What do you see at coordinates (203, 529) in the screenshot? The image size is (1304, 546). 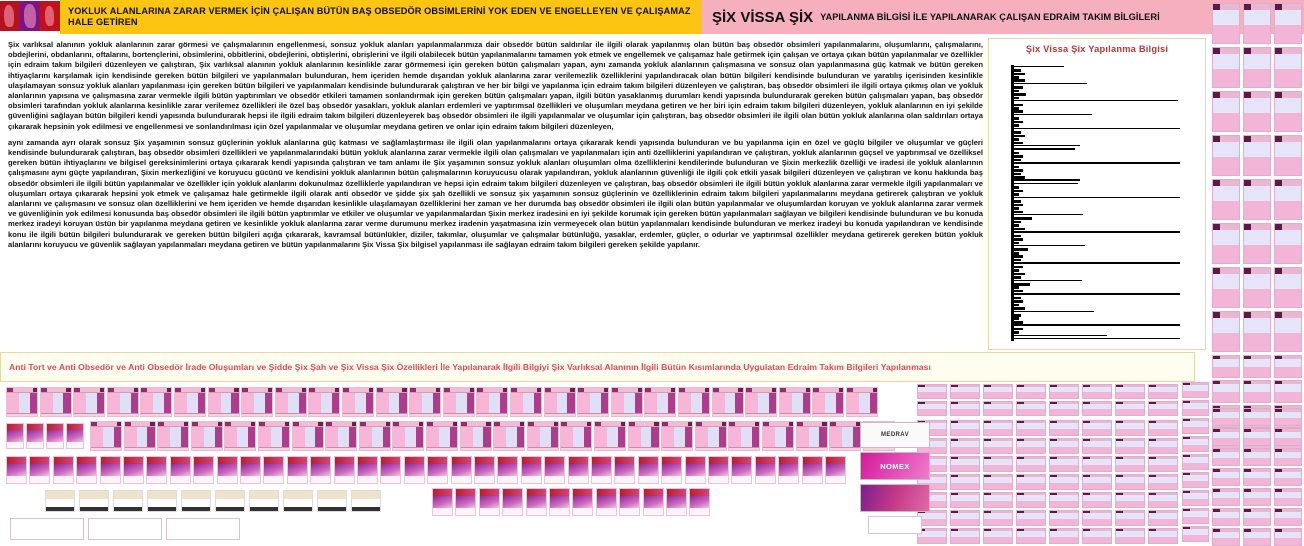 I see `table-thumbnail` at bounding box center [203, 529].